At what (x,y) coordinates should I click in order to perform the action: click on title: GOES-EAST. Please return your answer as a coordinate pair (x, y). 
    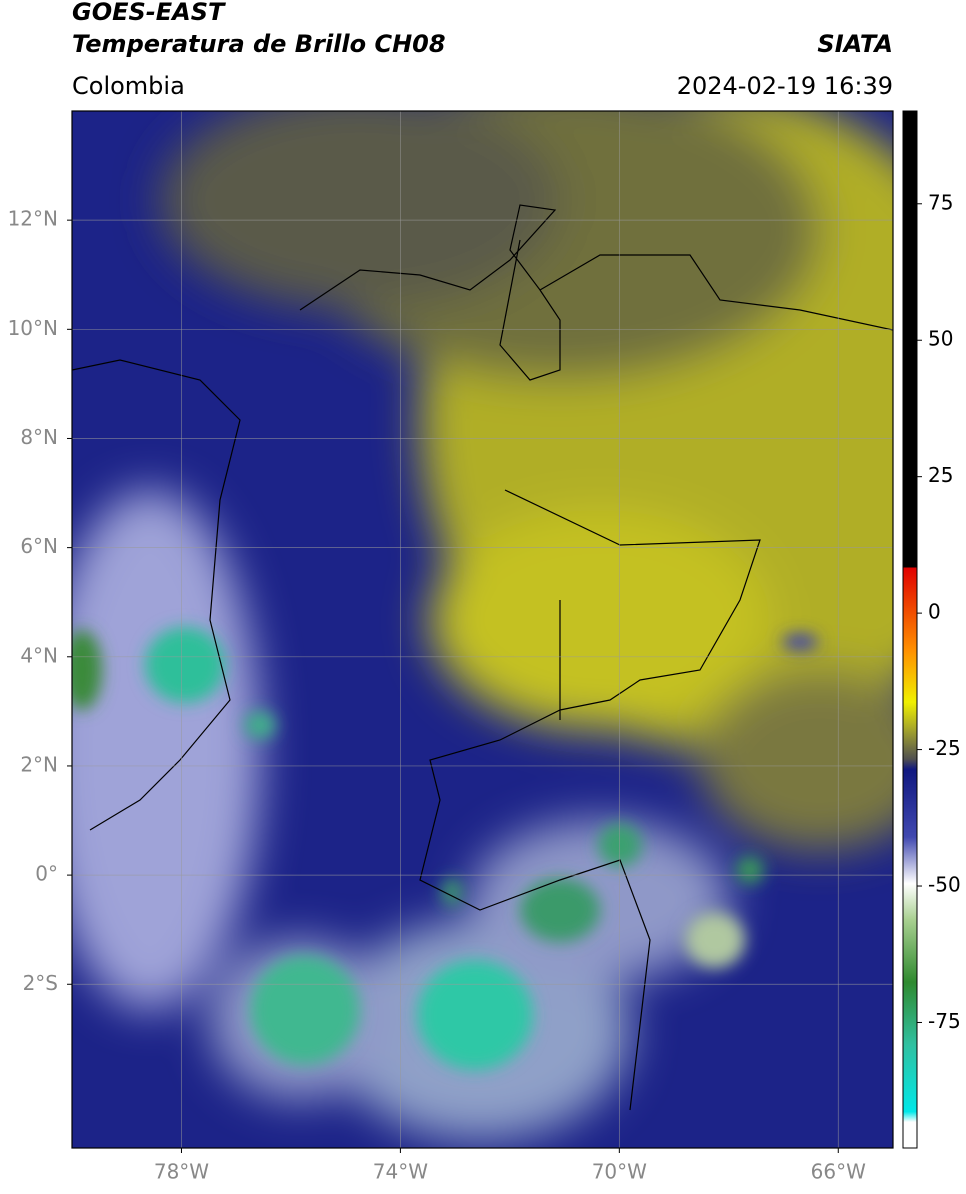
    Looking at the image, I should click on (149, 13).